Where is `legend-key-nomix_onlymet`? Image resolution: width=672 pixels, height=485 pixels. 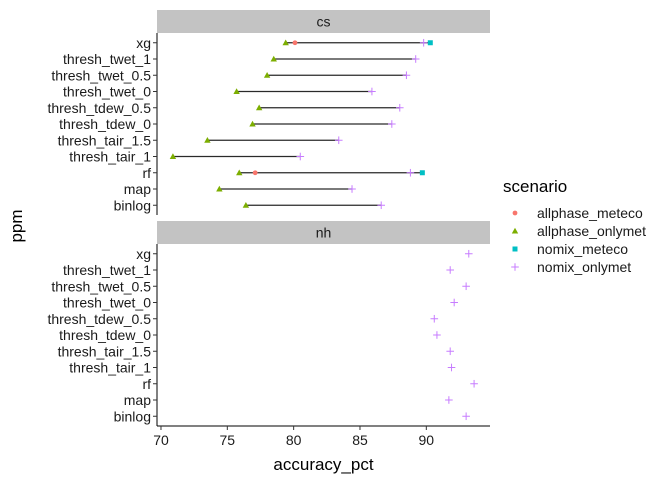
legend-key-nomix_onlymet is located at coordinates (515, 267).